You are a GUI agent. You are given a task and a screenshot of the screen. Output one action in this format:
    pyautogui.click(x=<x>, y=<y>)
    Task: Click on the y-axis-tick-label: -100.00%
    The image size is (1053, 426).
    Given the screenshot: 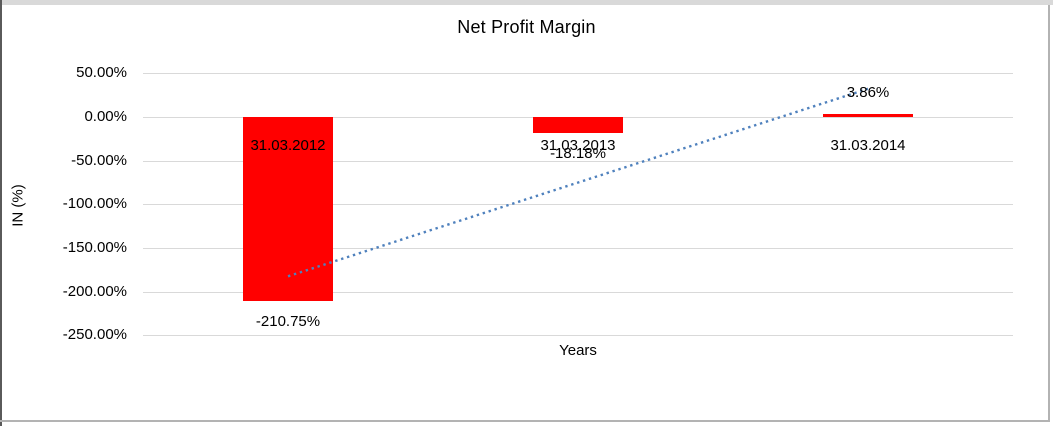 What is the action you would take?
    pyautogui.click(x=94, y=204)
    